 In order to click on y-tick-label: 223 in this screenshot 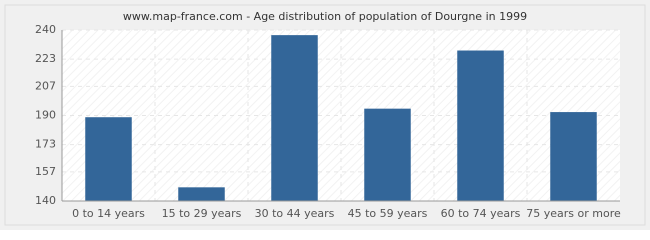, I will do `click(45, 58)`.